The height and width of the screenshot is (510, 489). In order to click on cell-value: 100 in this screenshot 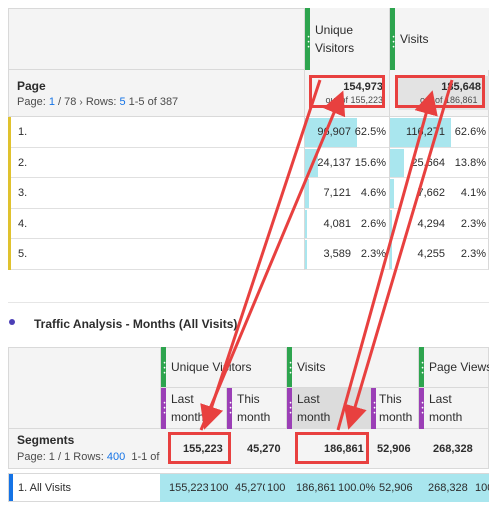, I will do `click(276, 488)`.